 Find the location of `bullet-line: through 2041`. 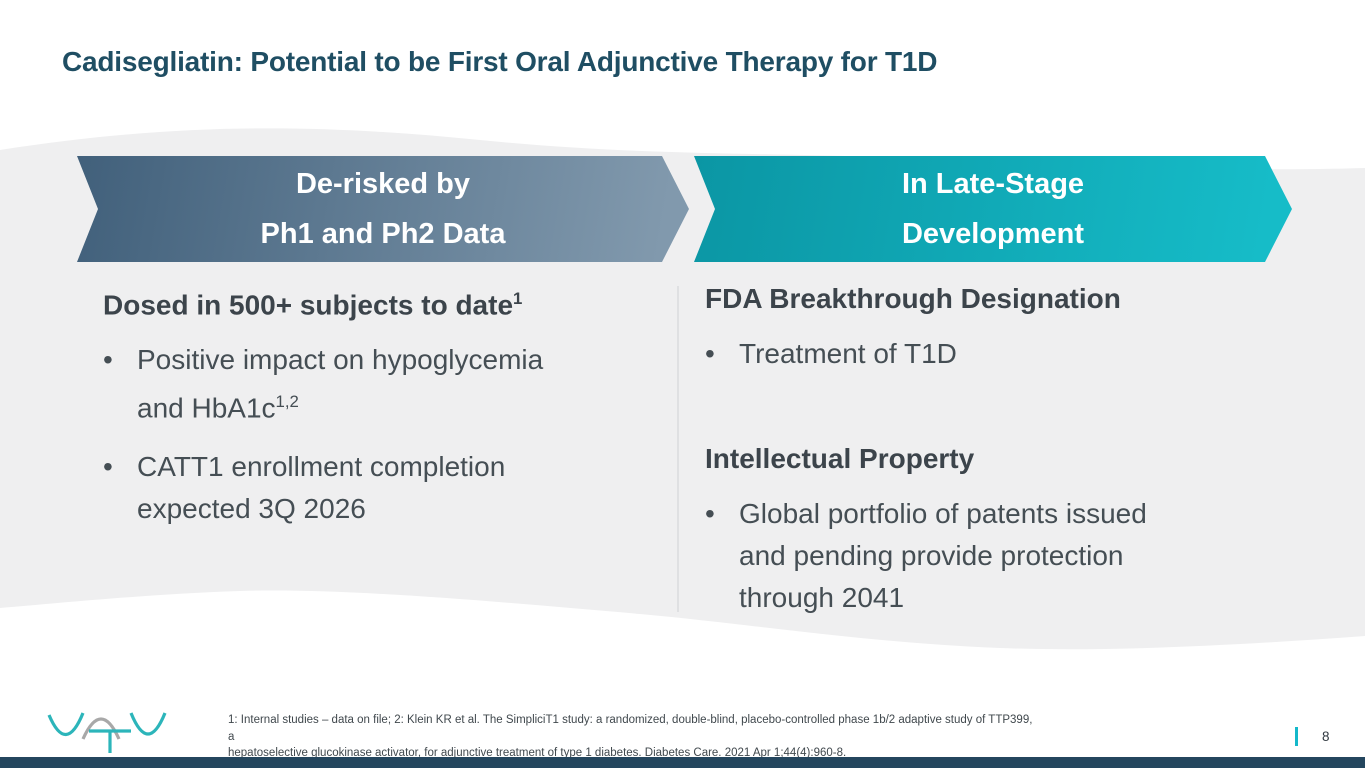

bullet-line: through 2041 is located at coordinates (822, 597).